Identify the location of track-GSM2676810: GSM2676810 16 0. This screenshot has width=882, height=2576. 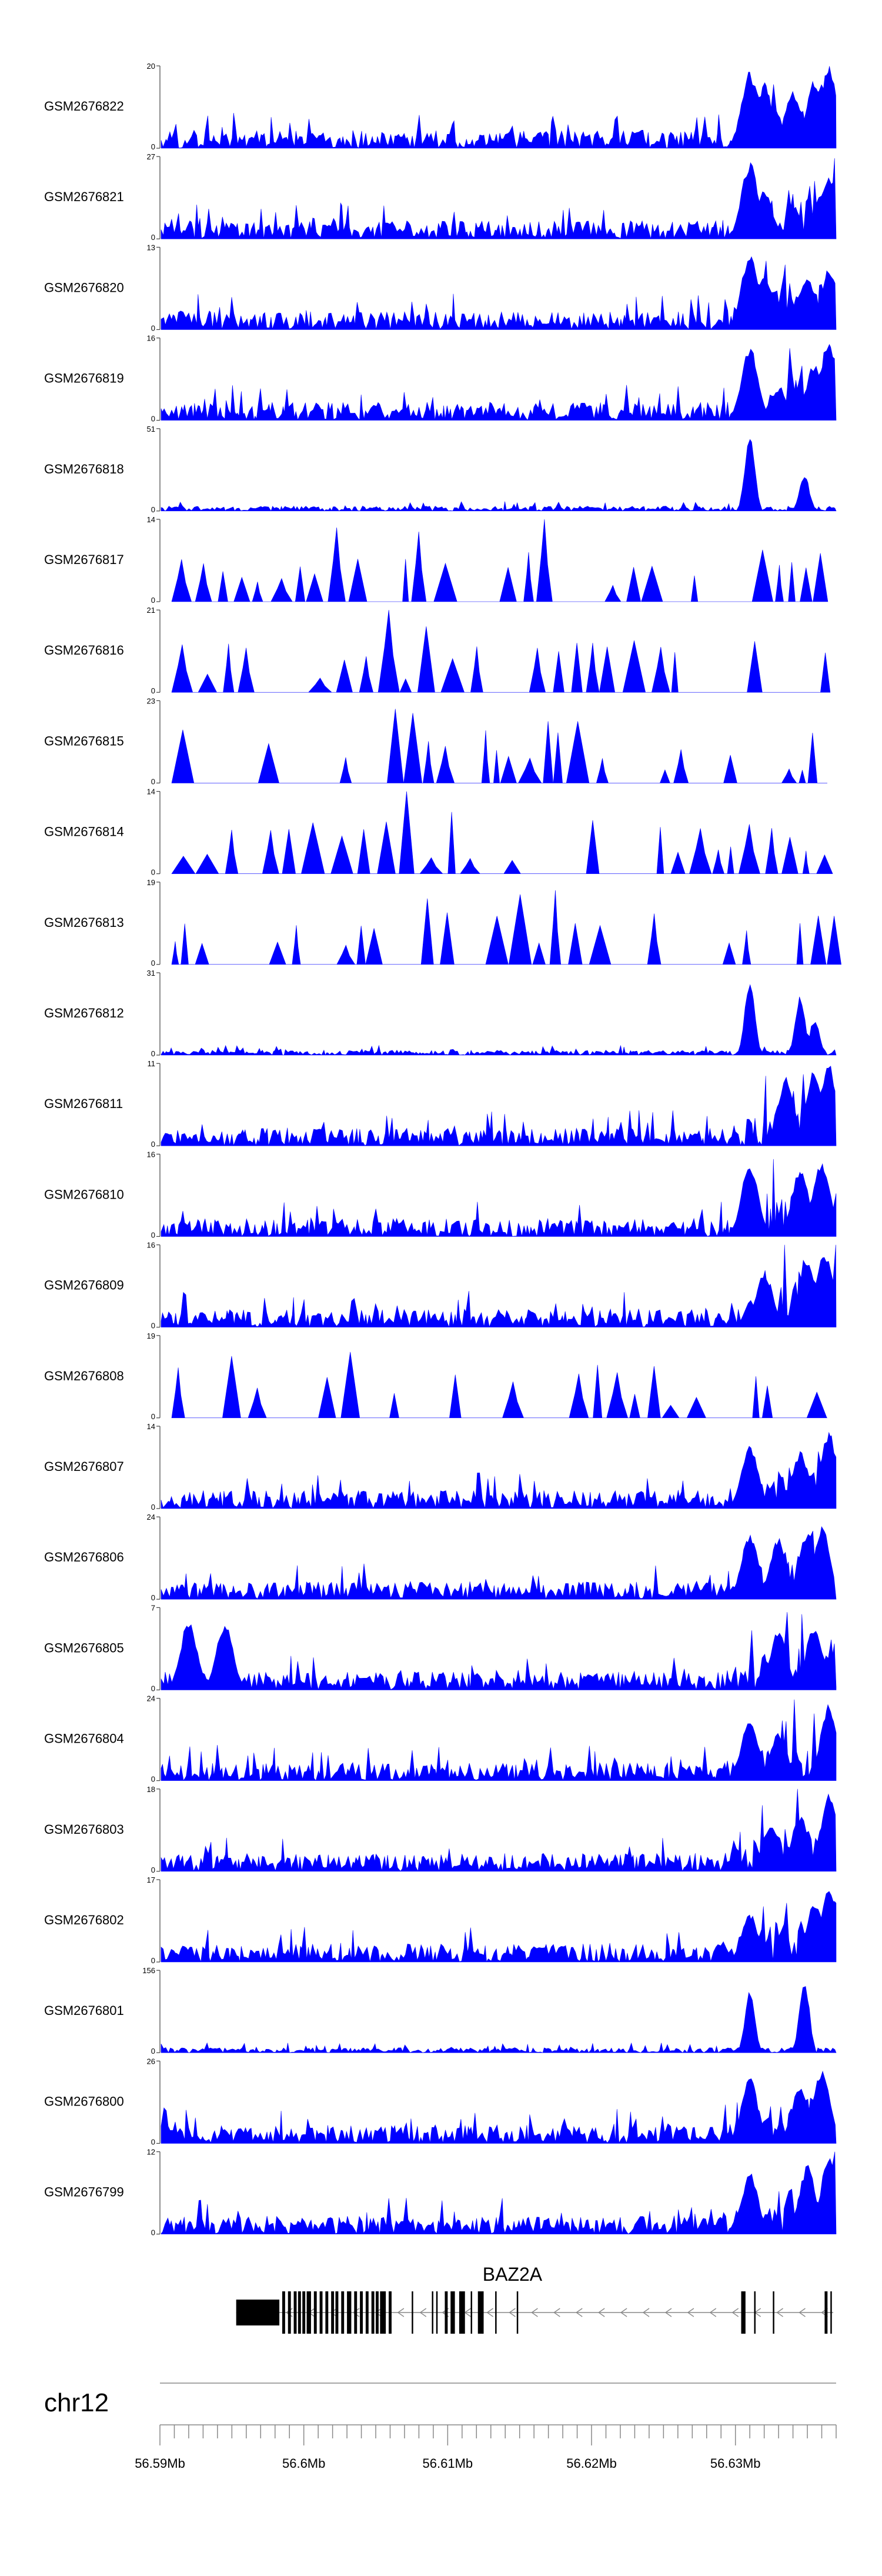
(440, 1194).